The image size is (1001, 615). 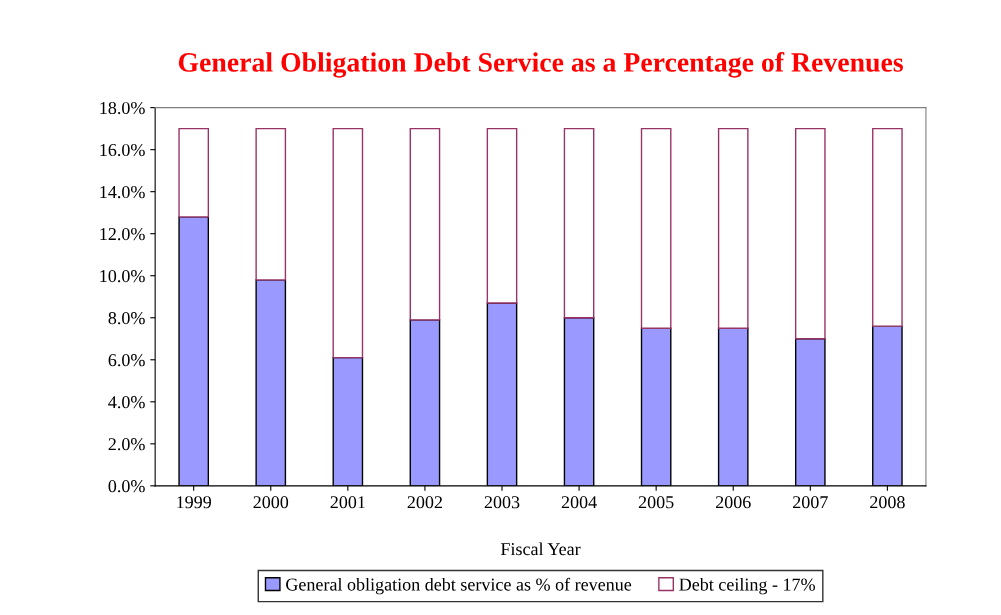 What do you see at coordinates (126, 402) in the screenshot?
I see `y-tick-label: 4.0%` at bounding box center [126, 402].